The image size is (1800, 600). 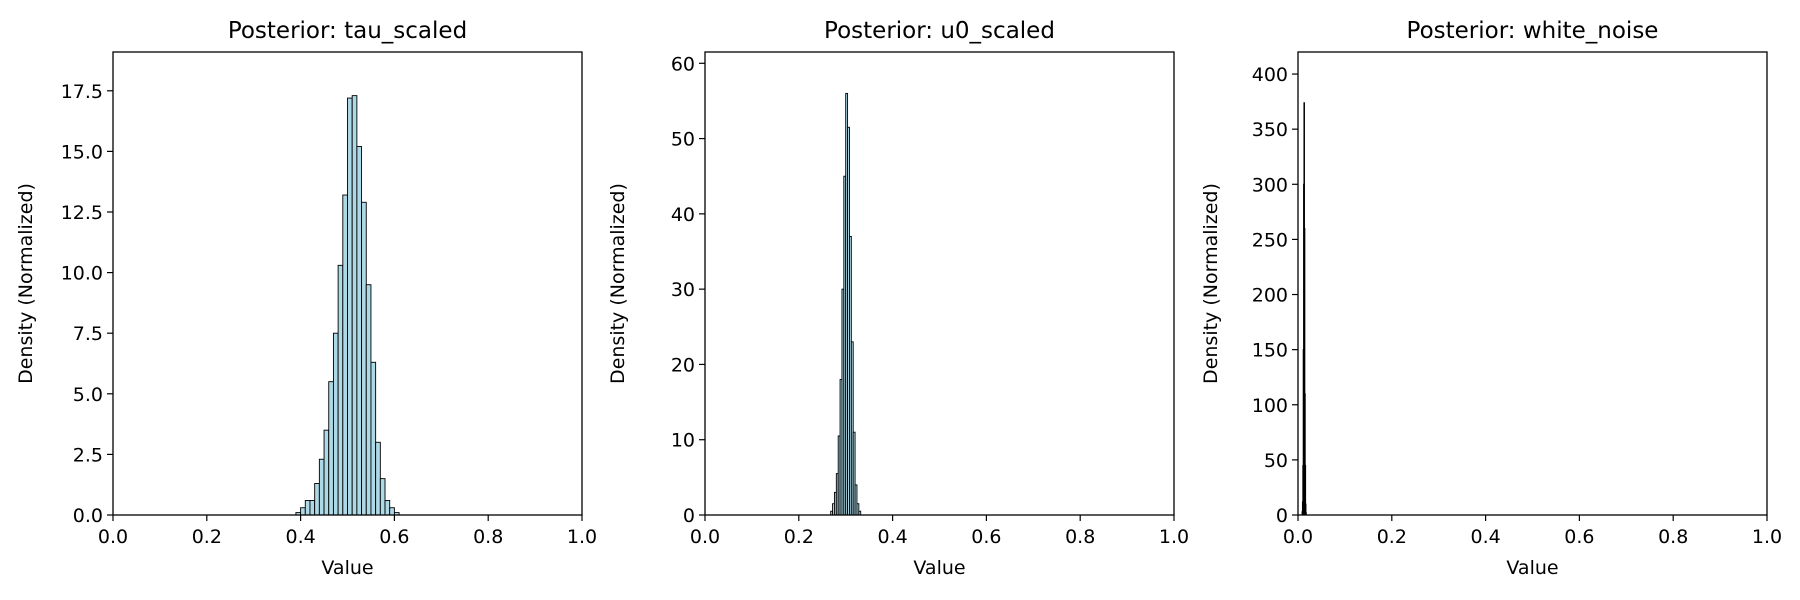 What do you see at coordinates (1270, 130) in the screenshot?
I see `y-tick-label: 350` at bounding box center [1270, 130].